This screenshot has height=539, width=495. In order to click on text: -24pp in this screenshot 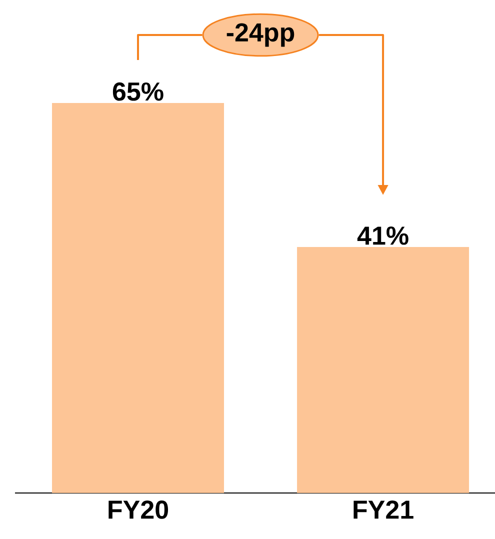, I will do `click(260, 35)`.